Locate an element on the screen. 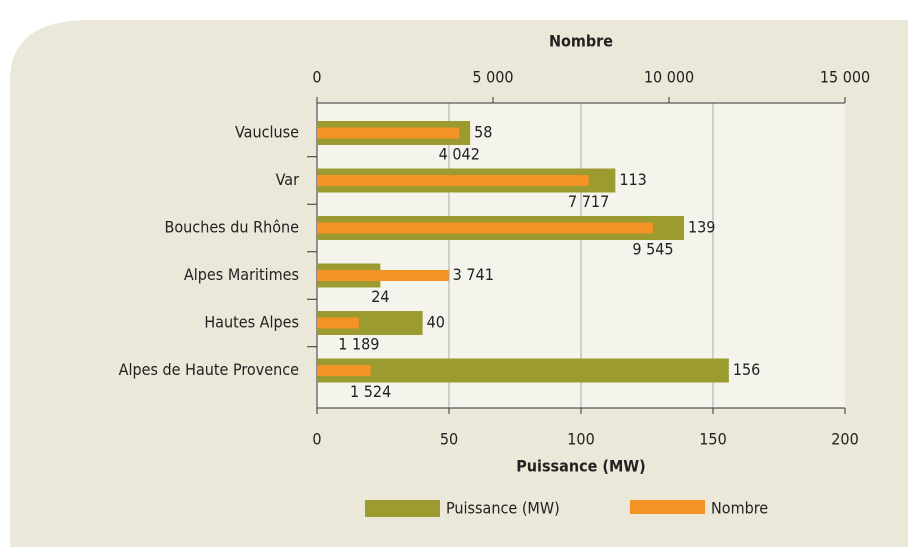 The image size is (908, 551). x-axis-title: Puissance (MW) is located at coordinates (581, 466).